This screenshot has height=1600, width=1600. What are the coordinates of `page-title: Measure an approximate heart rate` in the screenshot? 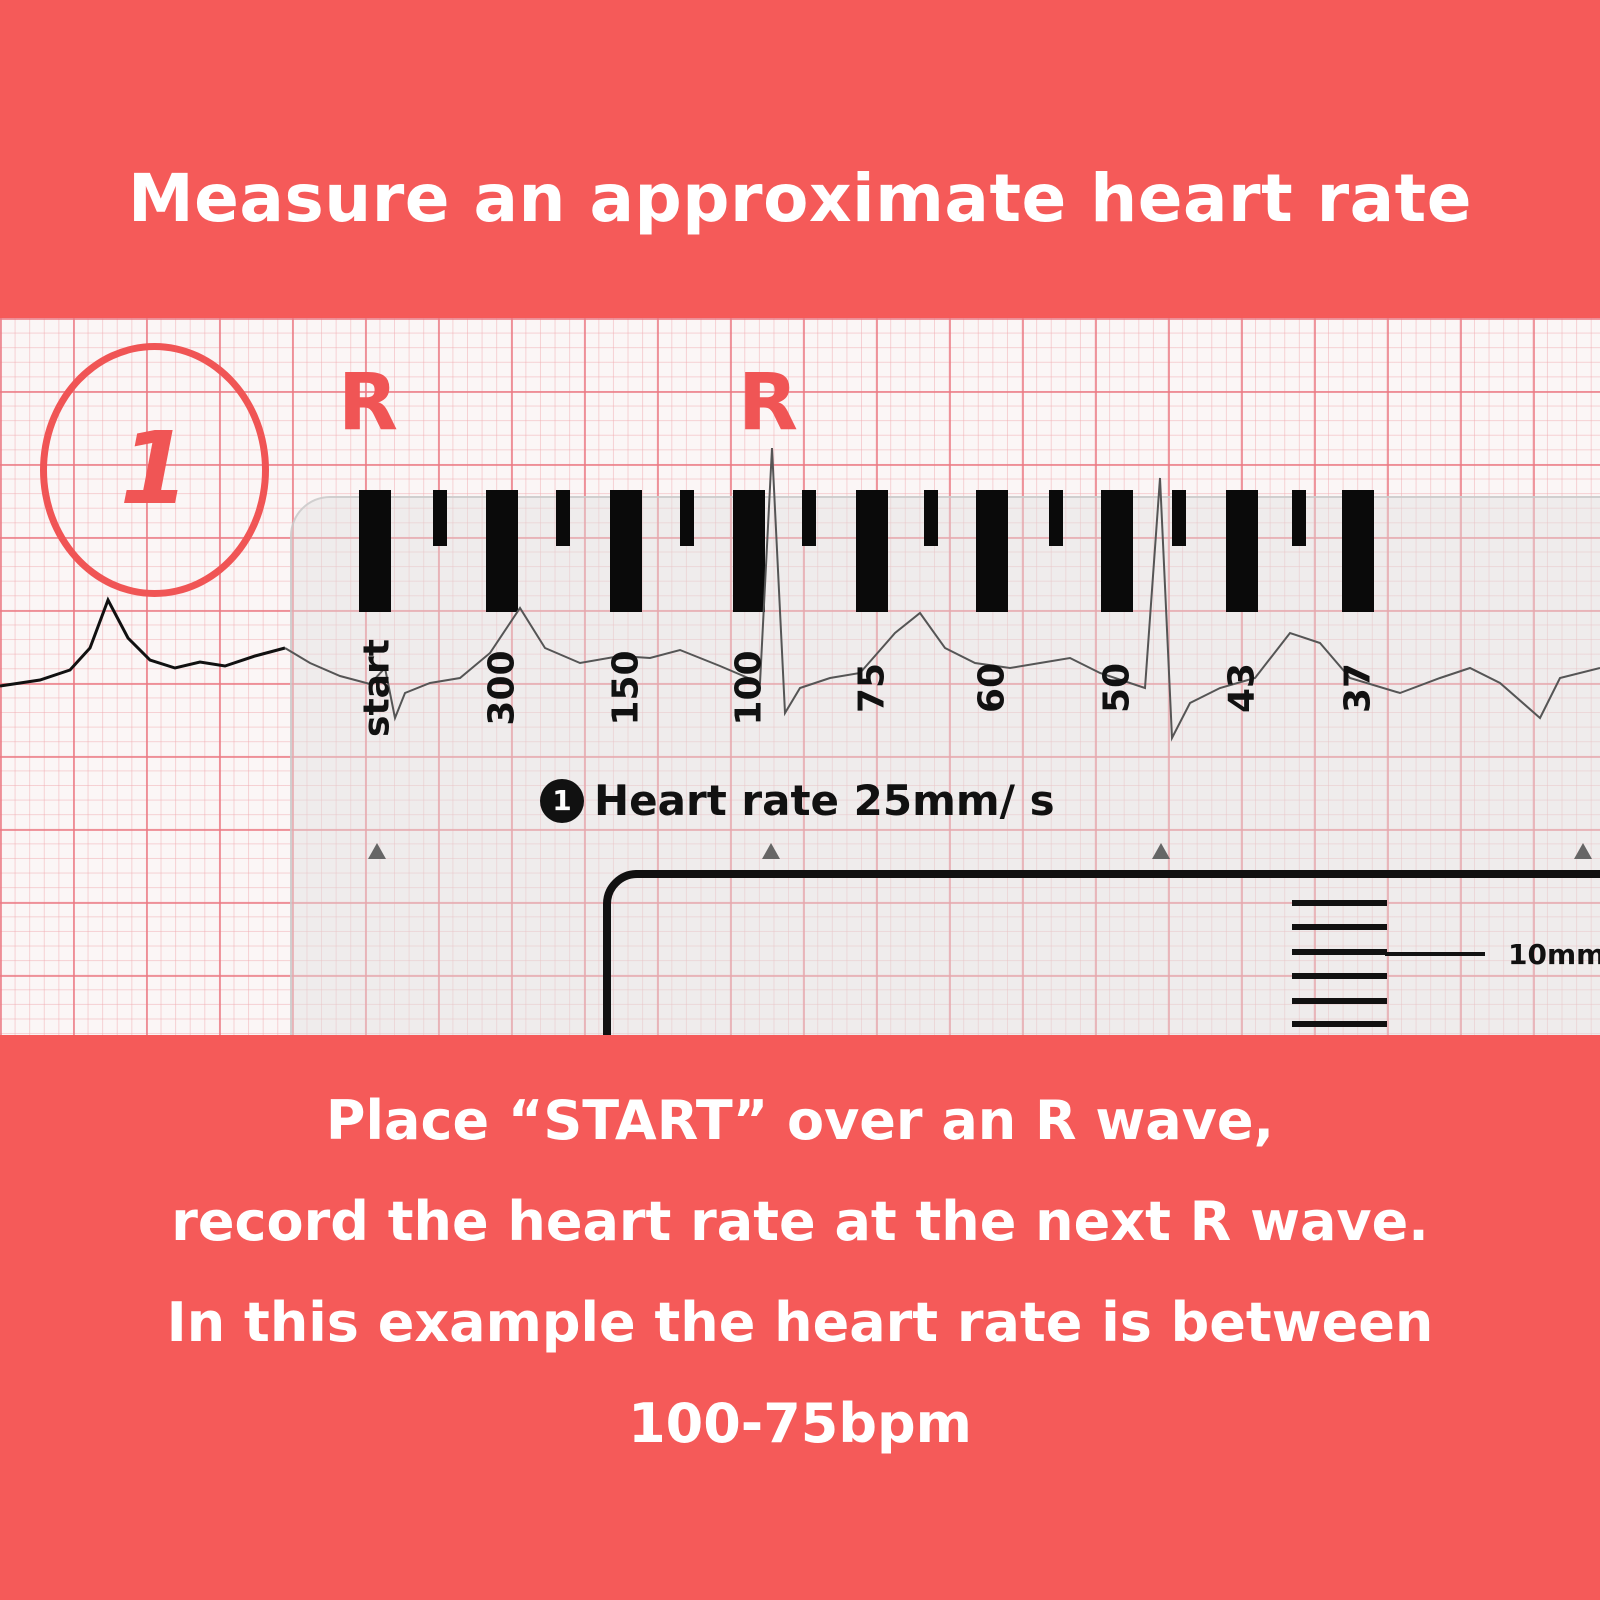 It's located at (799, 198).